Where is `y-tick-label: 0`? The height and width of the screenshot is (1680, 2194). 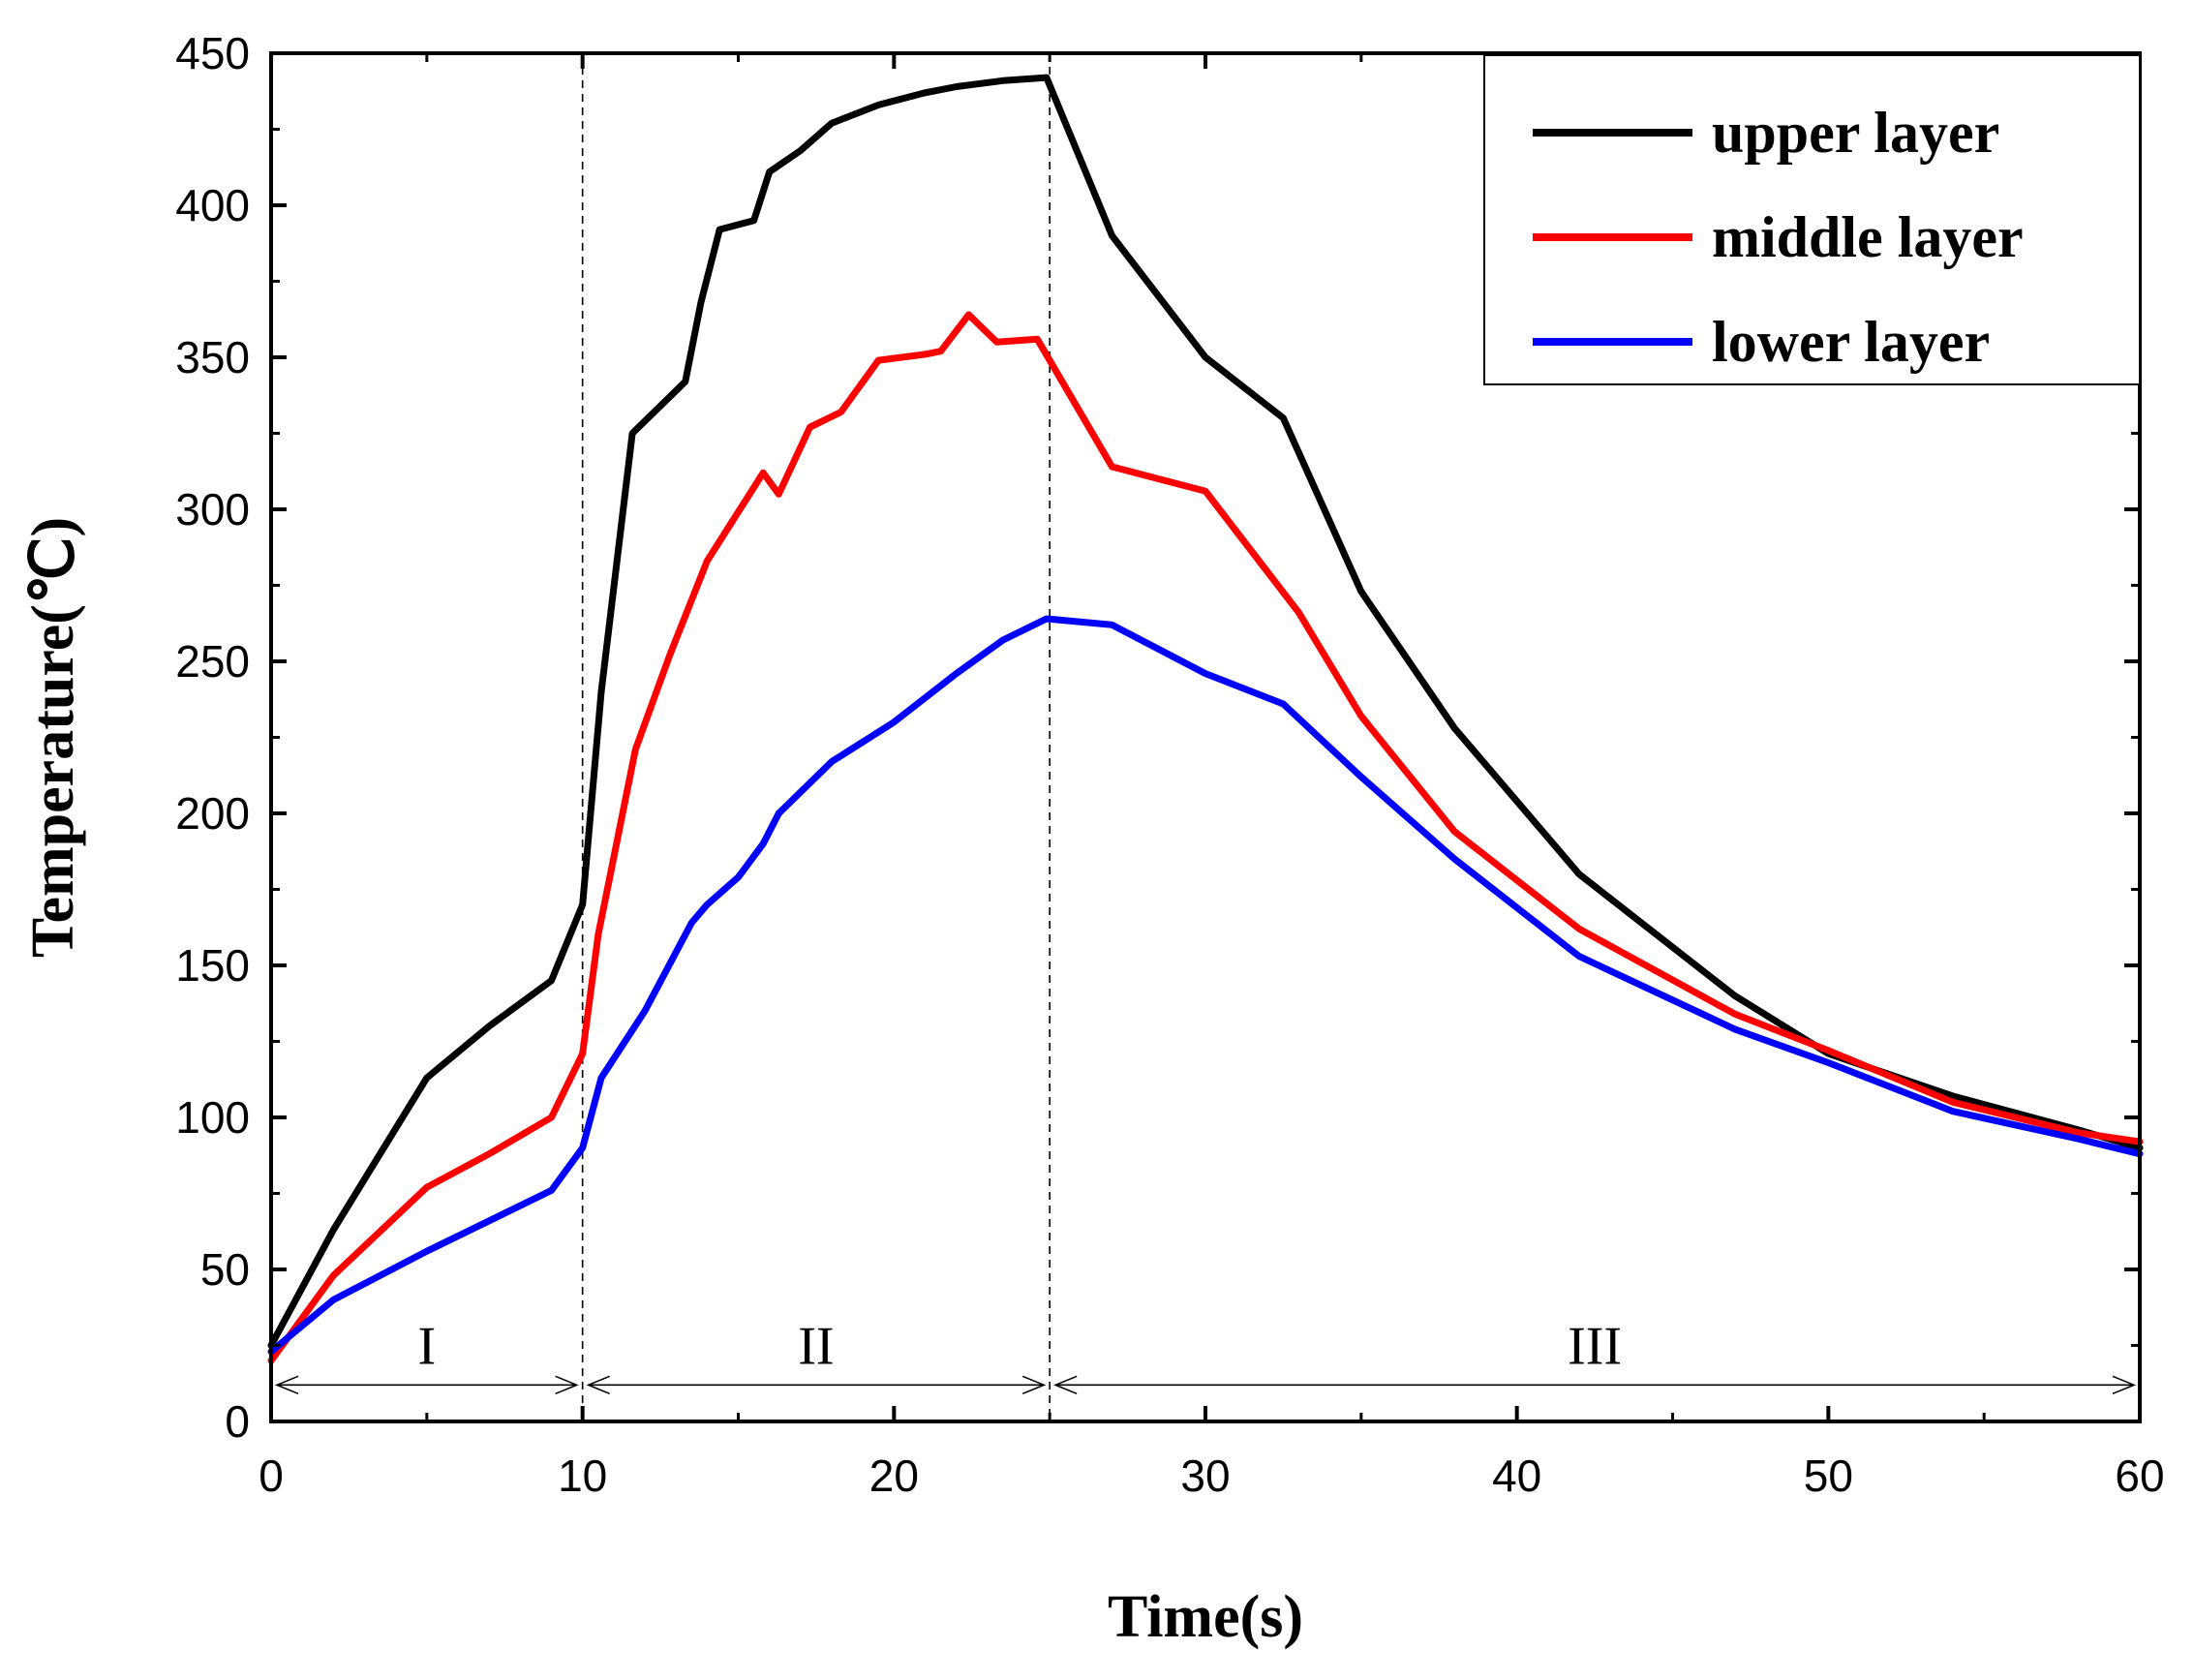 y-tick-label: 0 is located at coordinates (237, 1422).